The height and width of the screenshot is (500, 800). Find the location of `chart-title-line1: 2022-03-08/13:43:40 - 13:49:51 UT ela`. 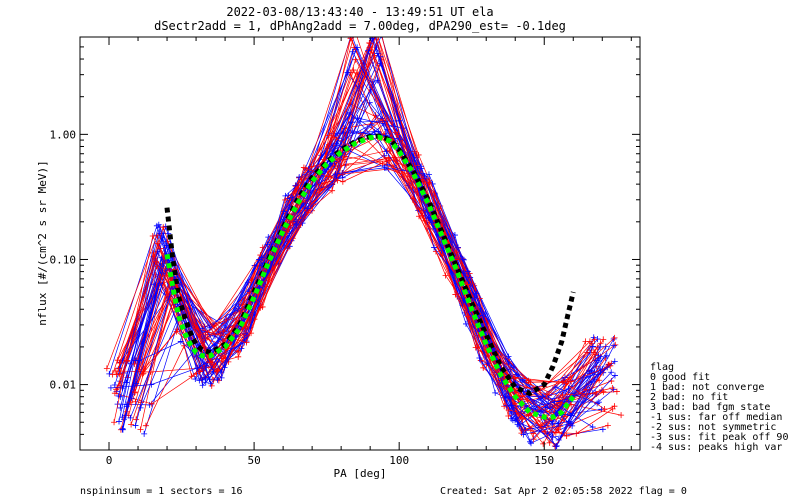

chart-title-line1: 2022-03-08/13:43:40 - 13:49:51 UT ela is located at coordinates (359, 12).